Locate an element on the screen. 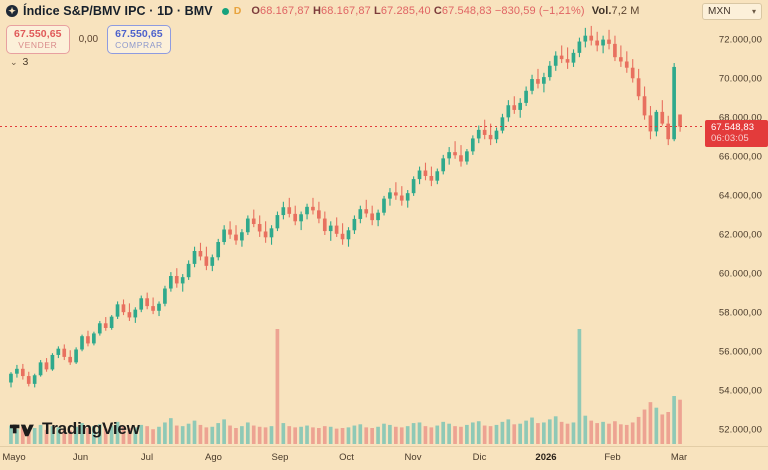 This screenshot has width=768, height=470. sell-button: 67.550,65 VENDER is located at coordinates (38, 39).